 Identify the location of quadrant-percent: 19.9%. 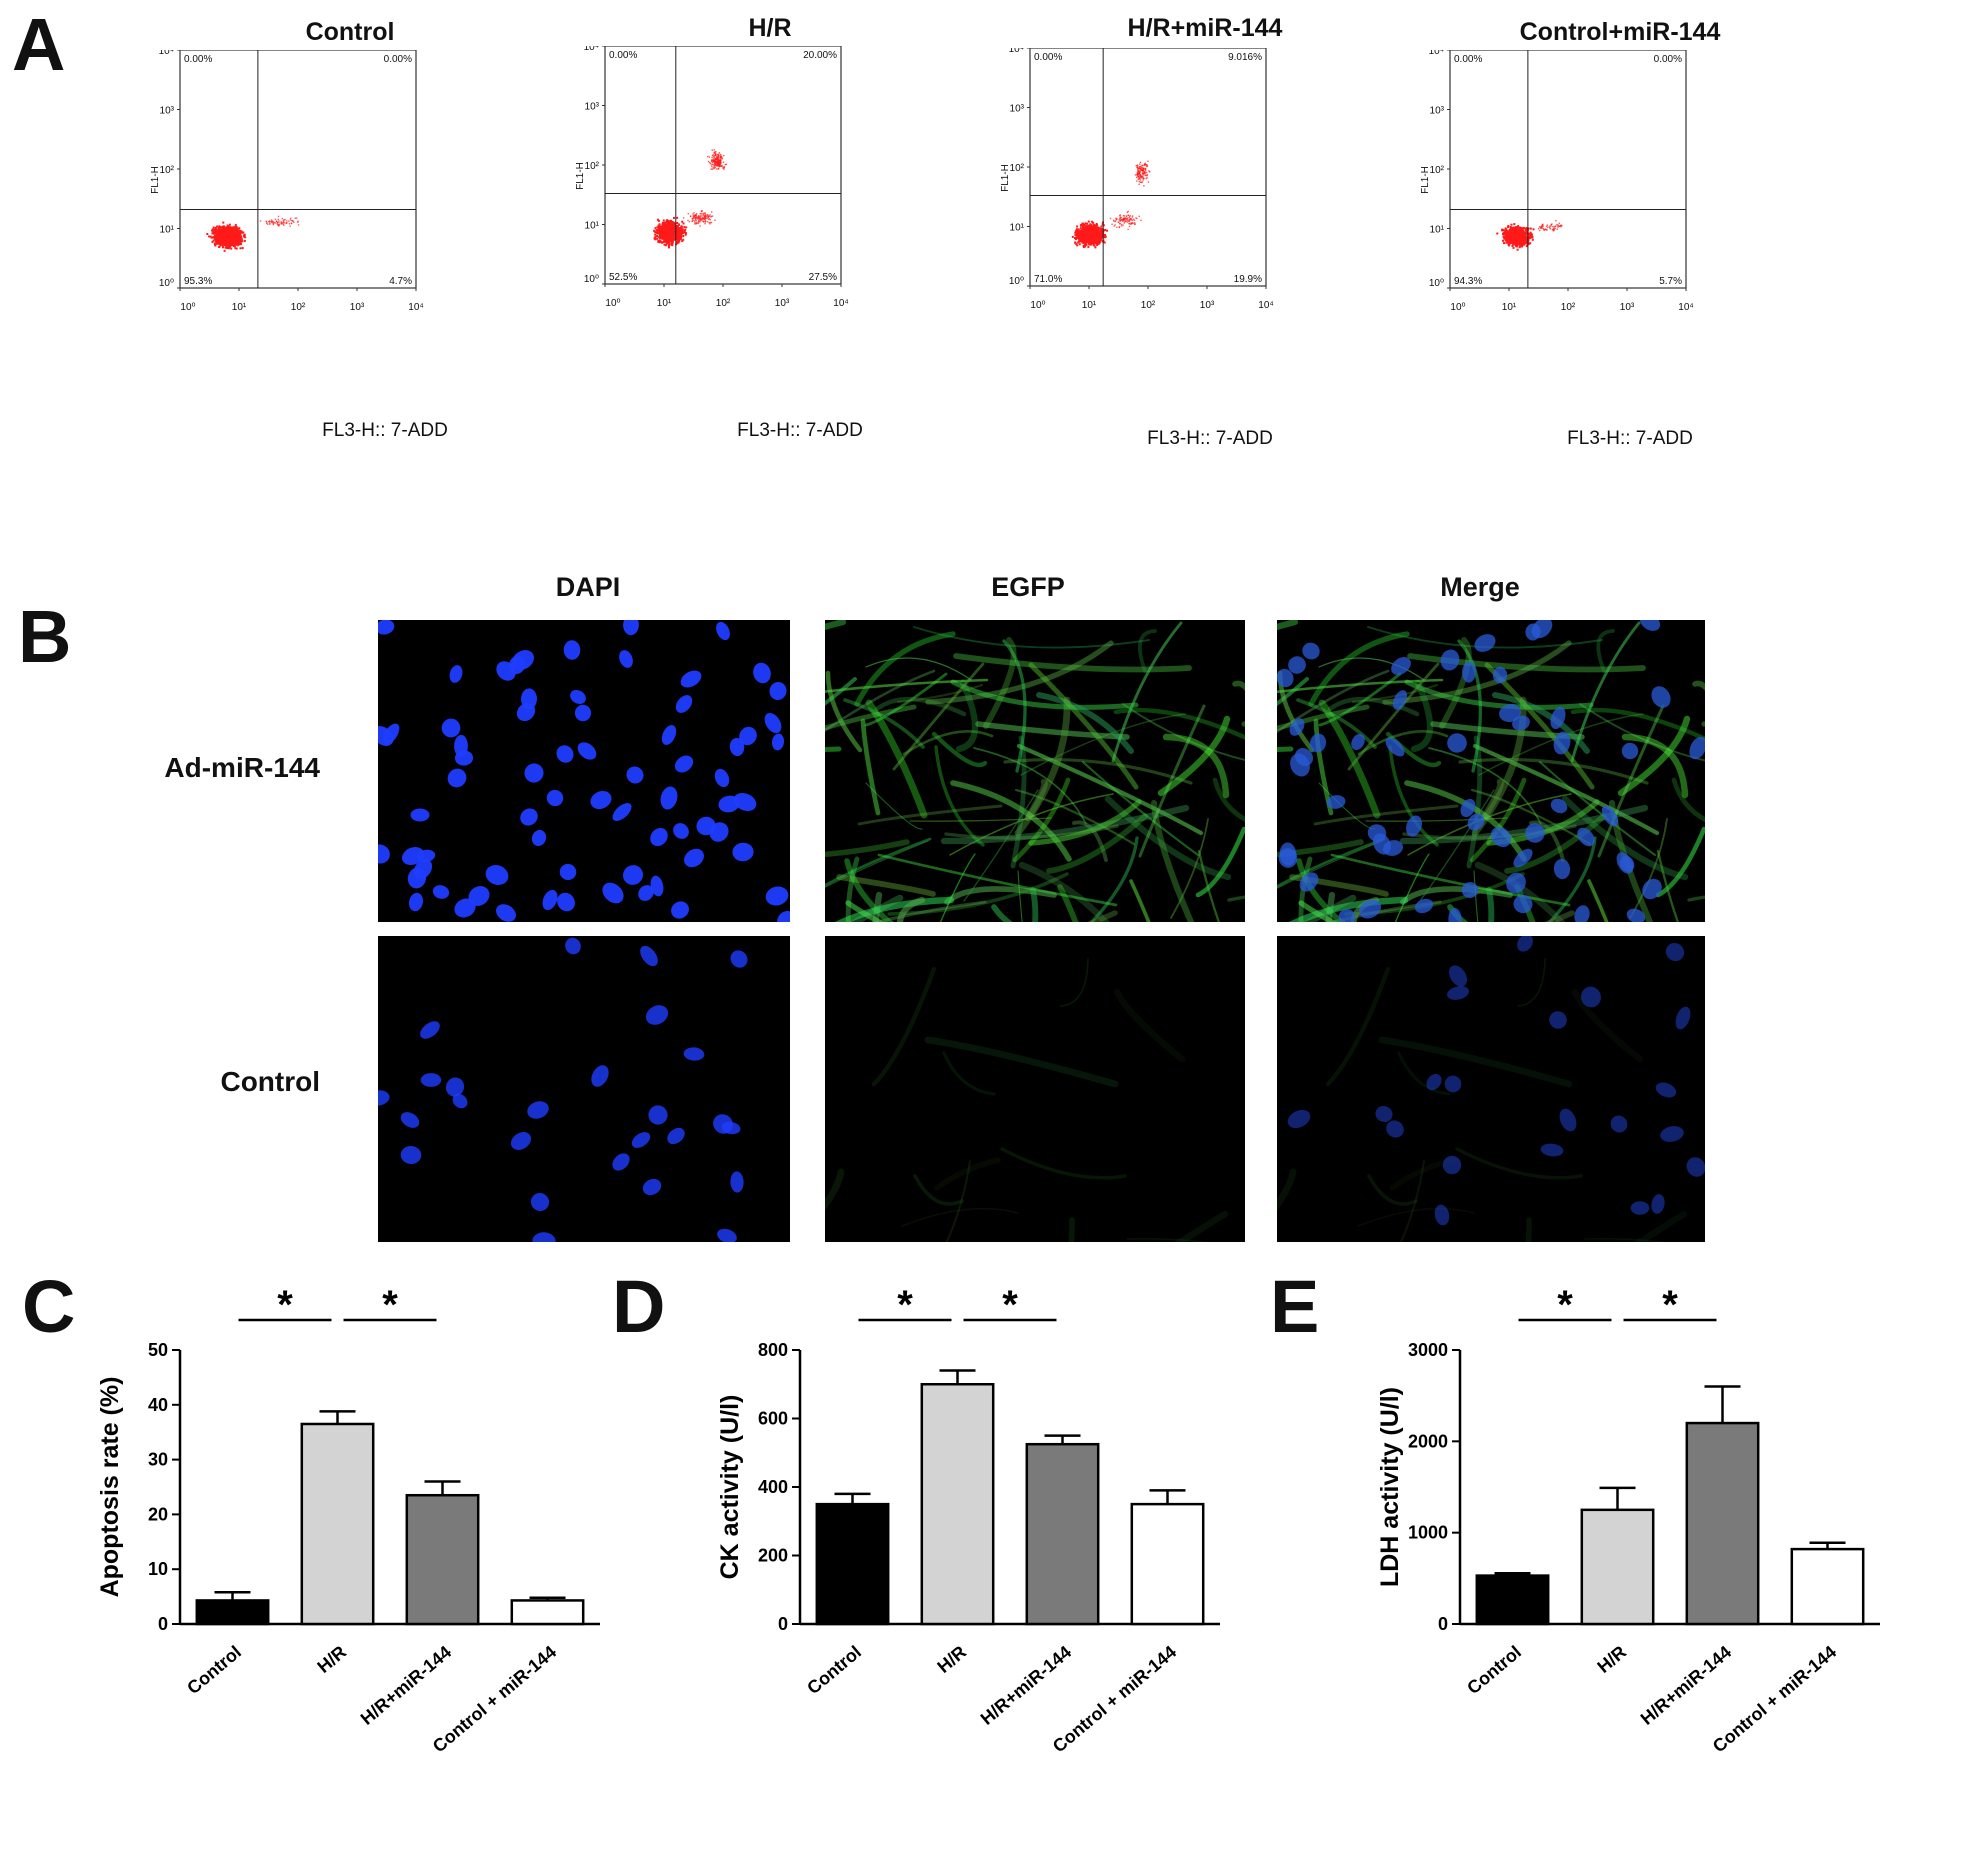
(1248, 279).